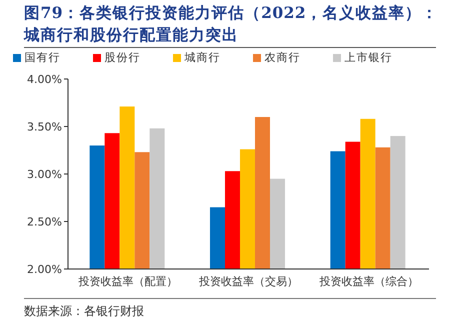  I want to click on chart-title: 图79：各类银行投资能力评估（2022，名义收益率）：城商行和股份行配置能力突出, so click(232, 24).